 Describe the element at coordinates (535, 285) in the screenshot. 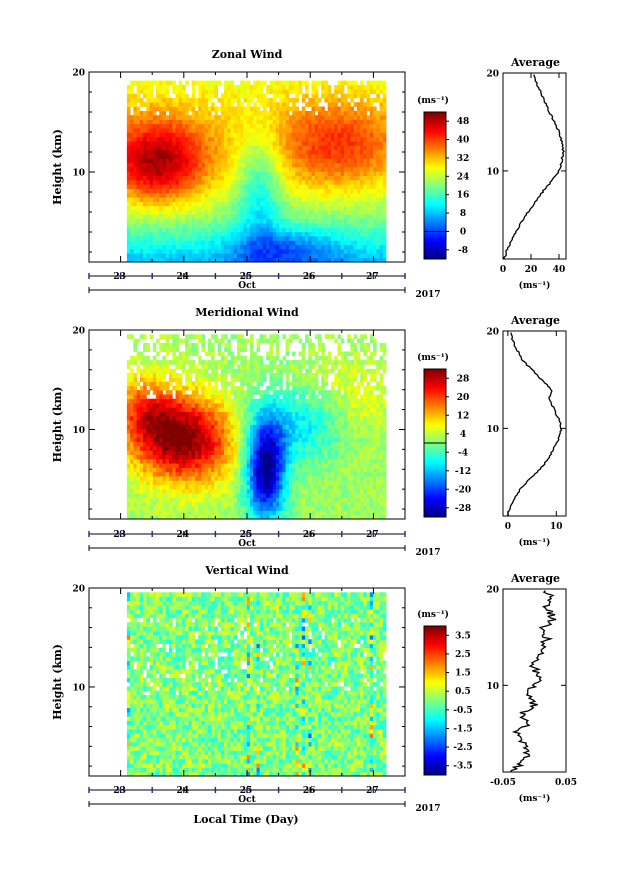

I see `average-x-label: (ms⁻¹)` at that location.